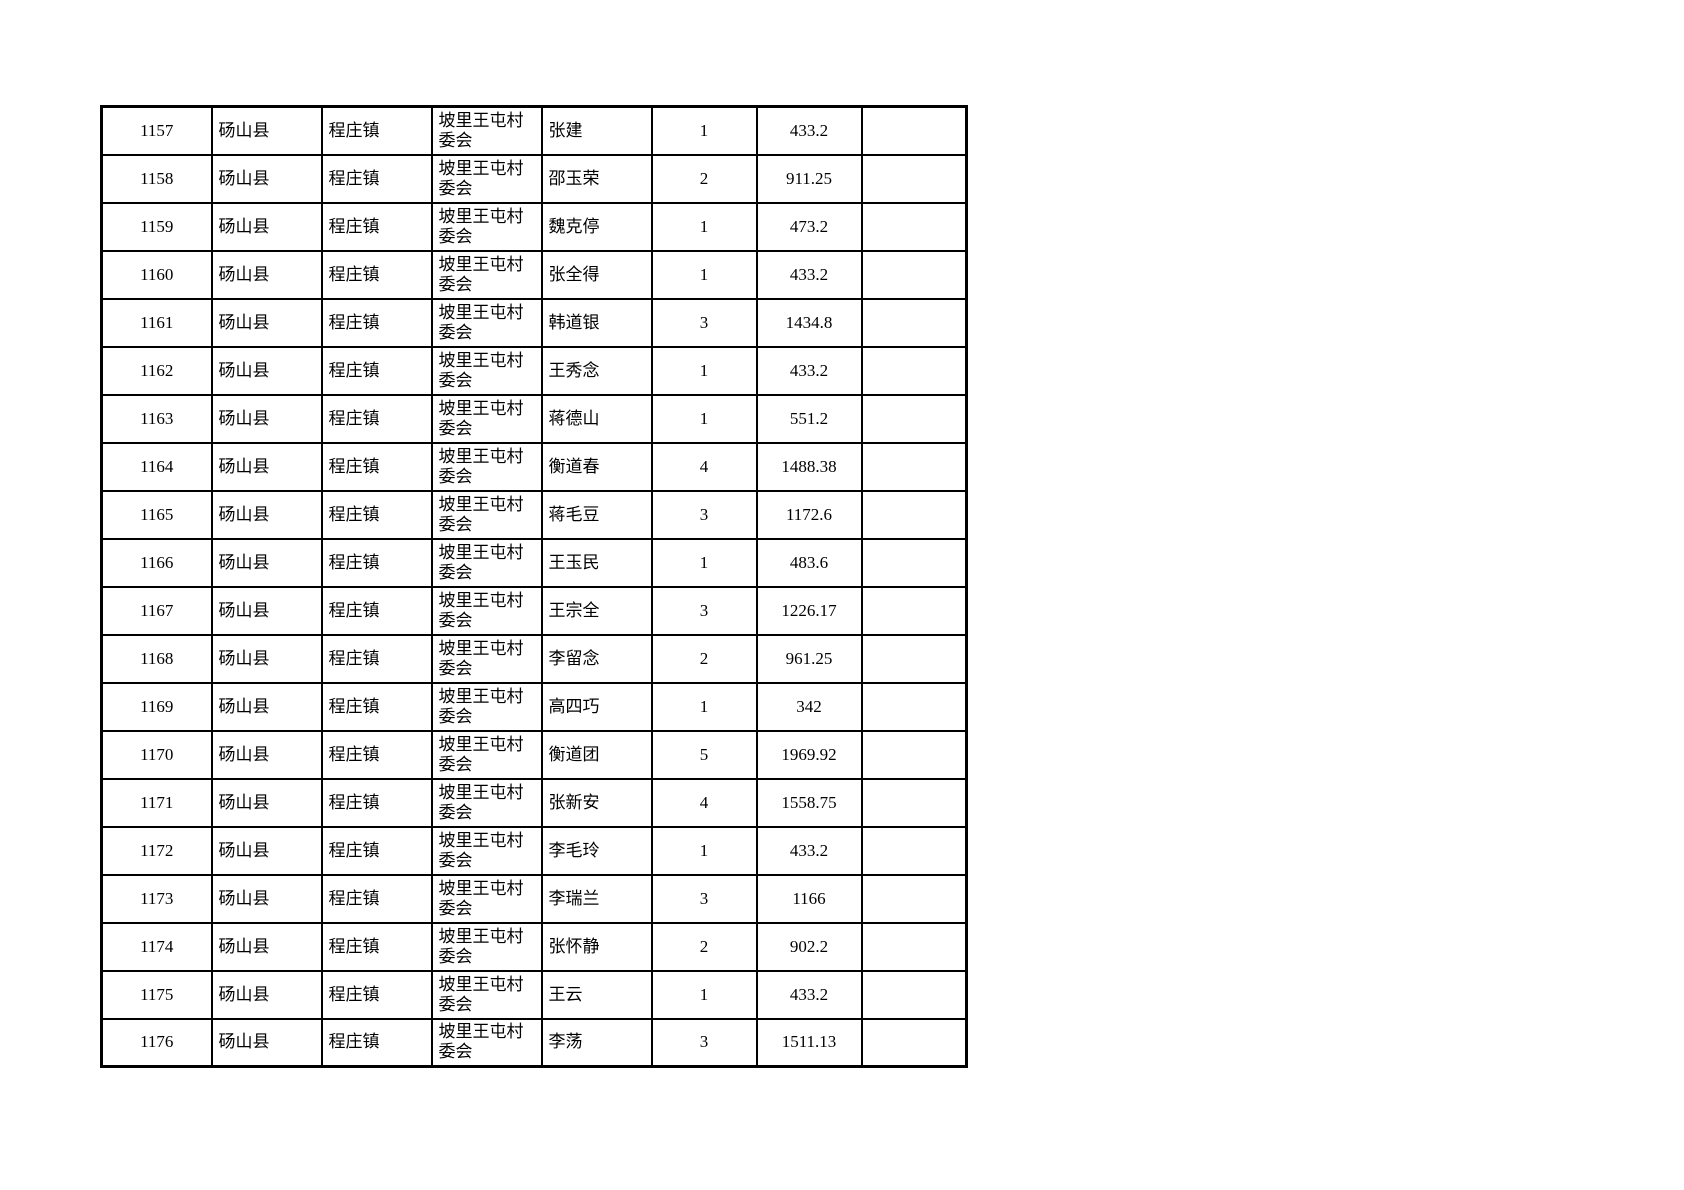 The height and width of the screenshot is (1190, 1684). What do you see at coordinates (156, 322) in the screenshot?
I see `row-number-cell: 1161` at bounding box center [156, 322].